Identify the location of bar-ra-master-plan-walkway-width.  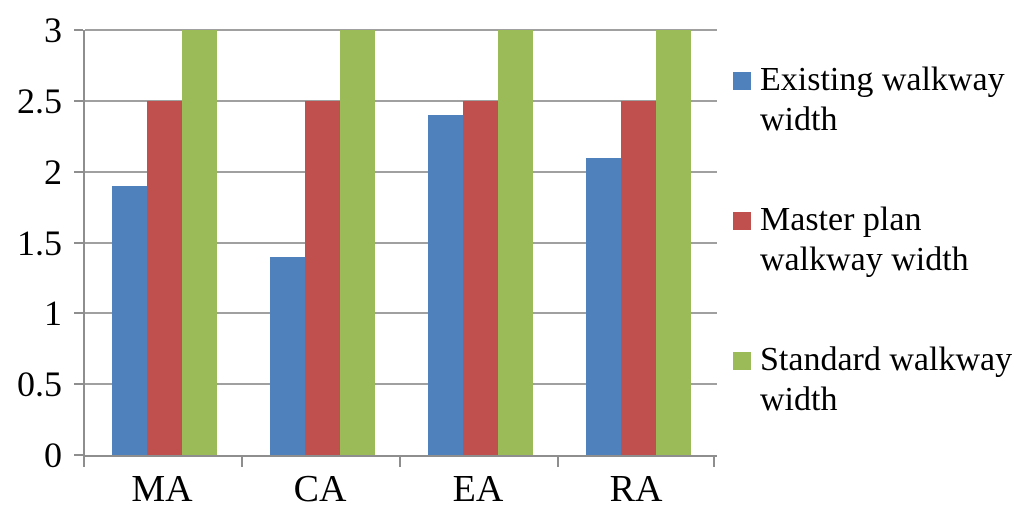
(638, 277).